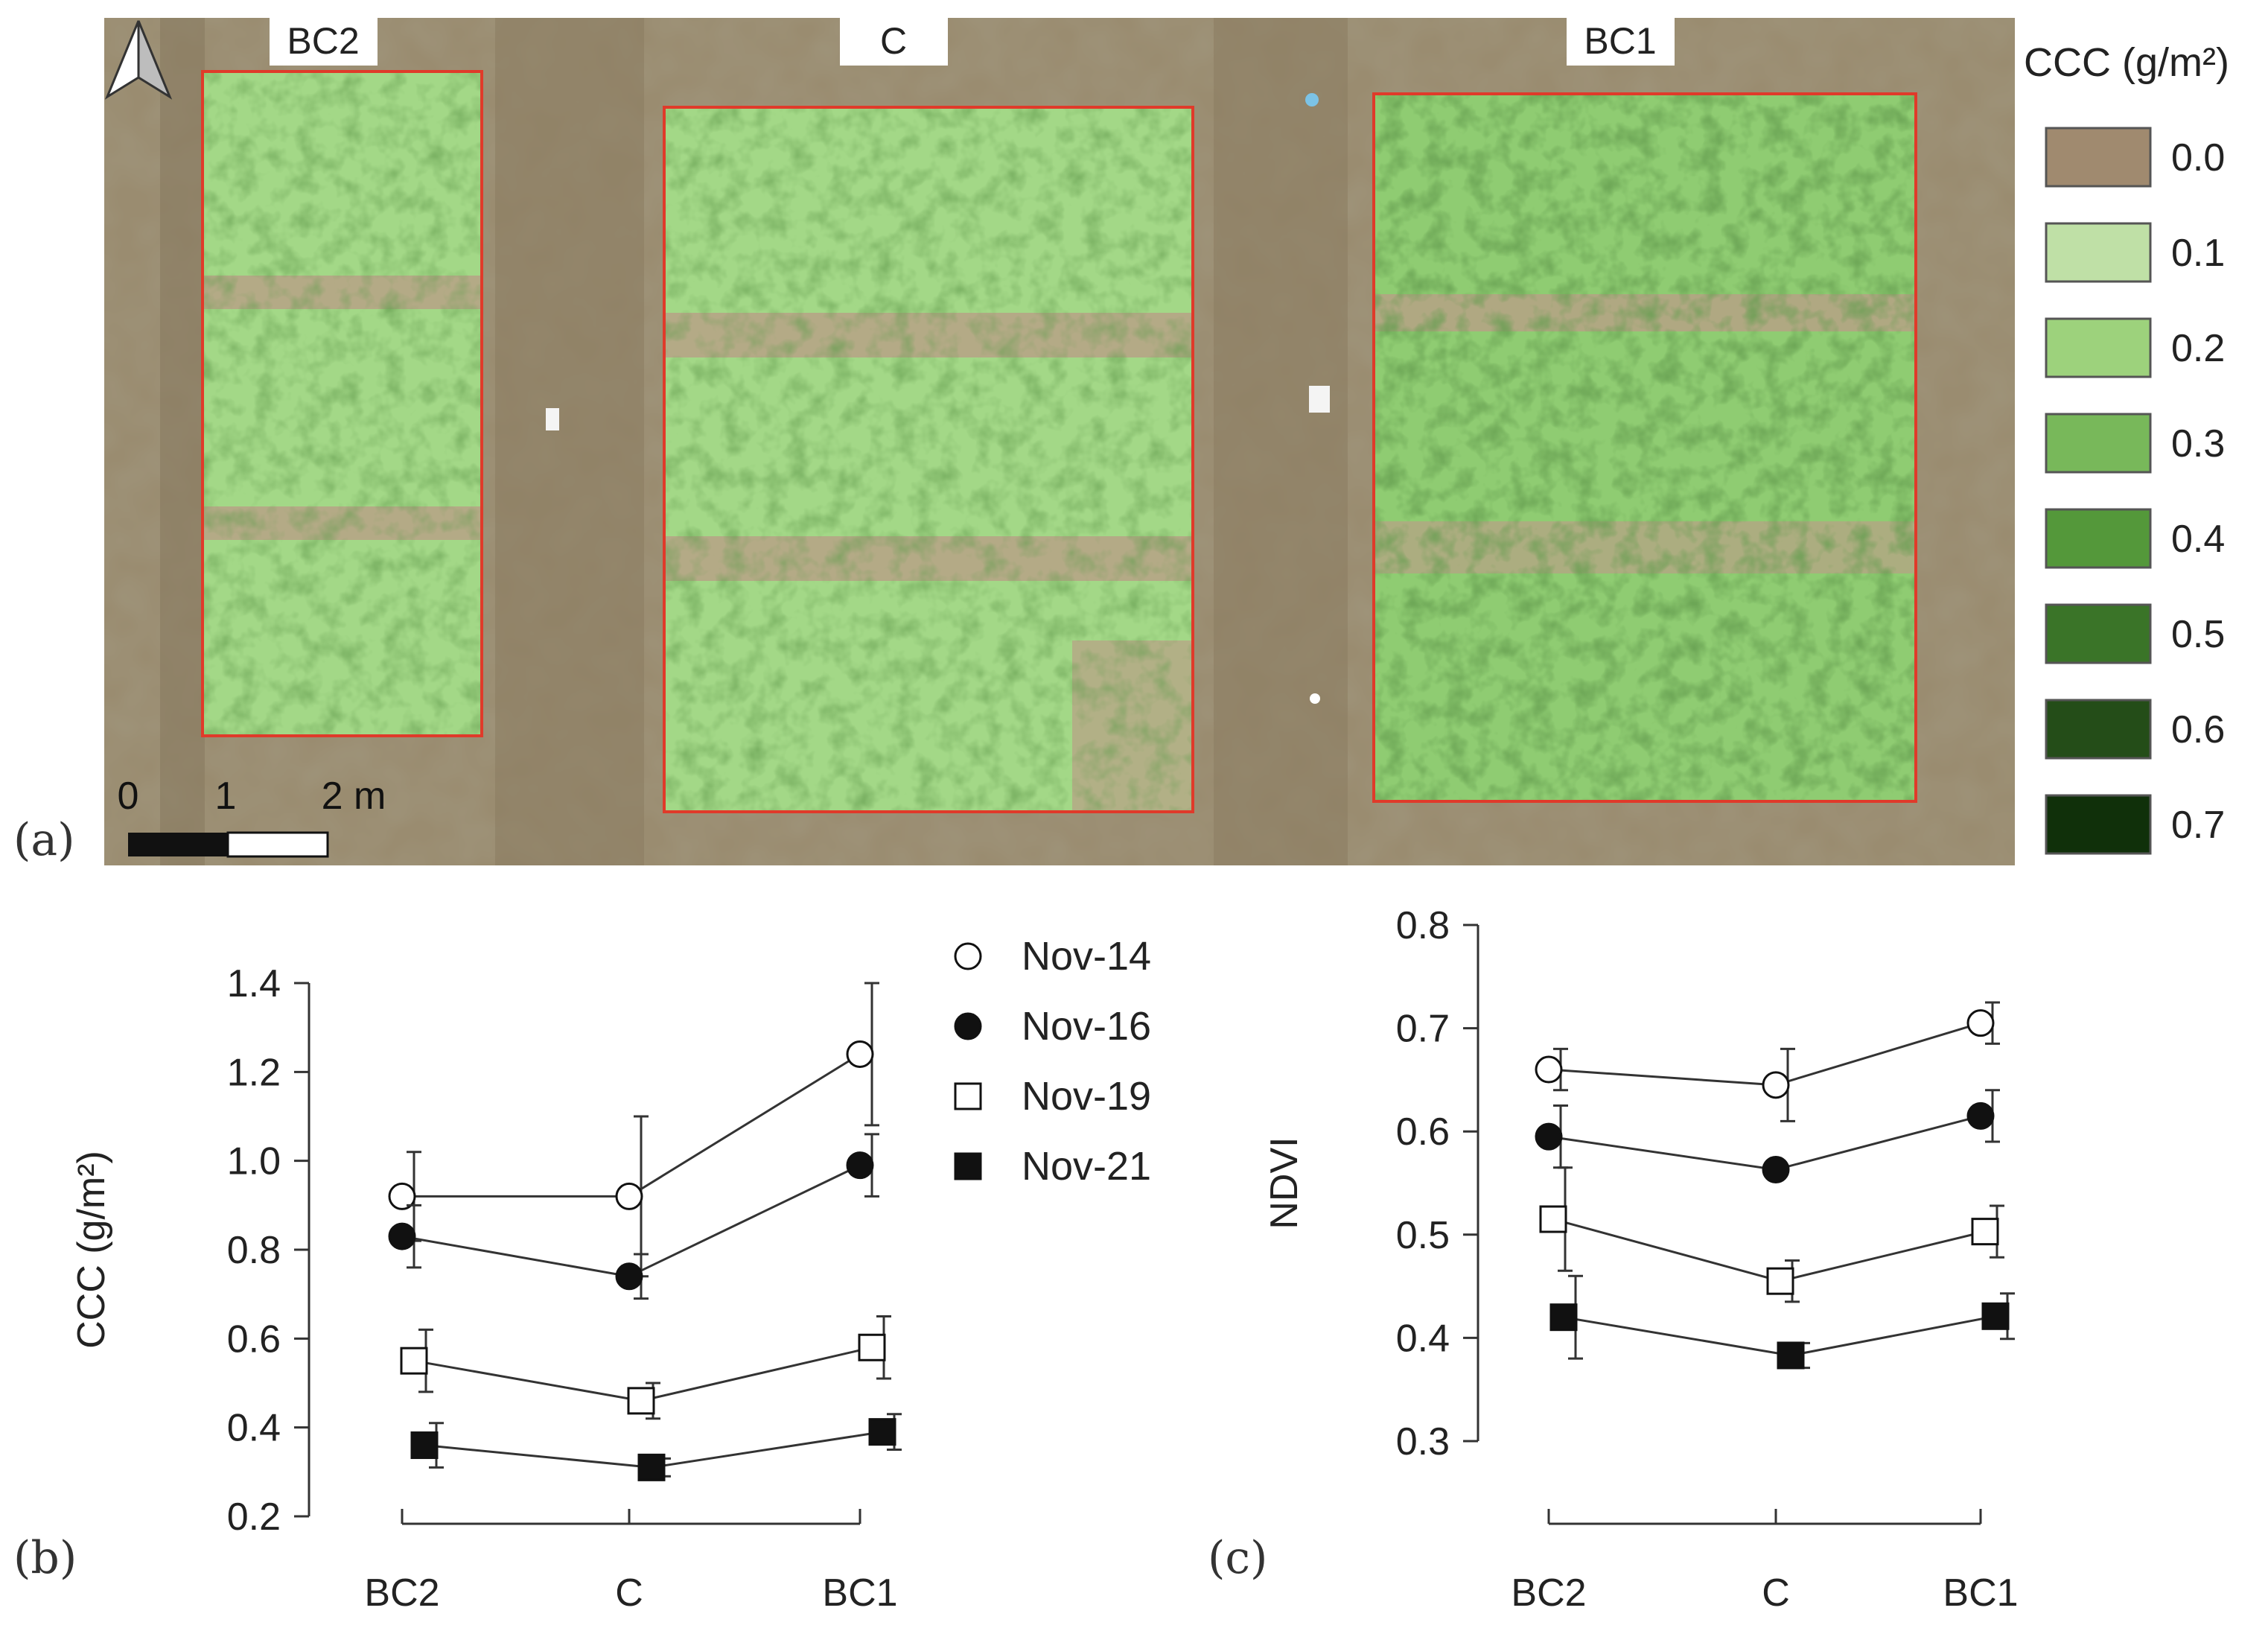  I want to click on plot-label-bc1: BC1, so click(1620, 41).